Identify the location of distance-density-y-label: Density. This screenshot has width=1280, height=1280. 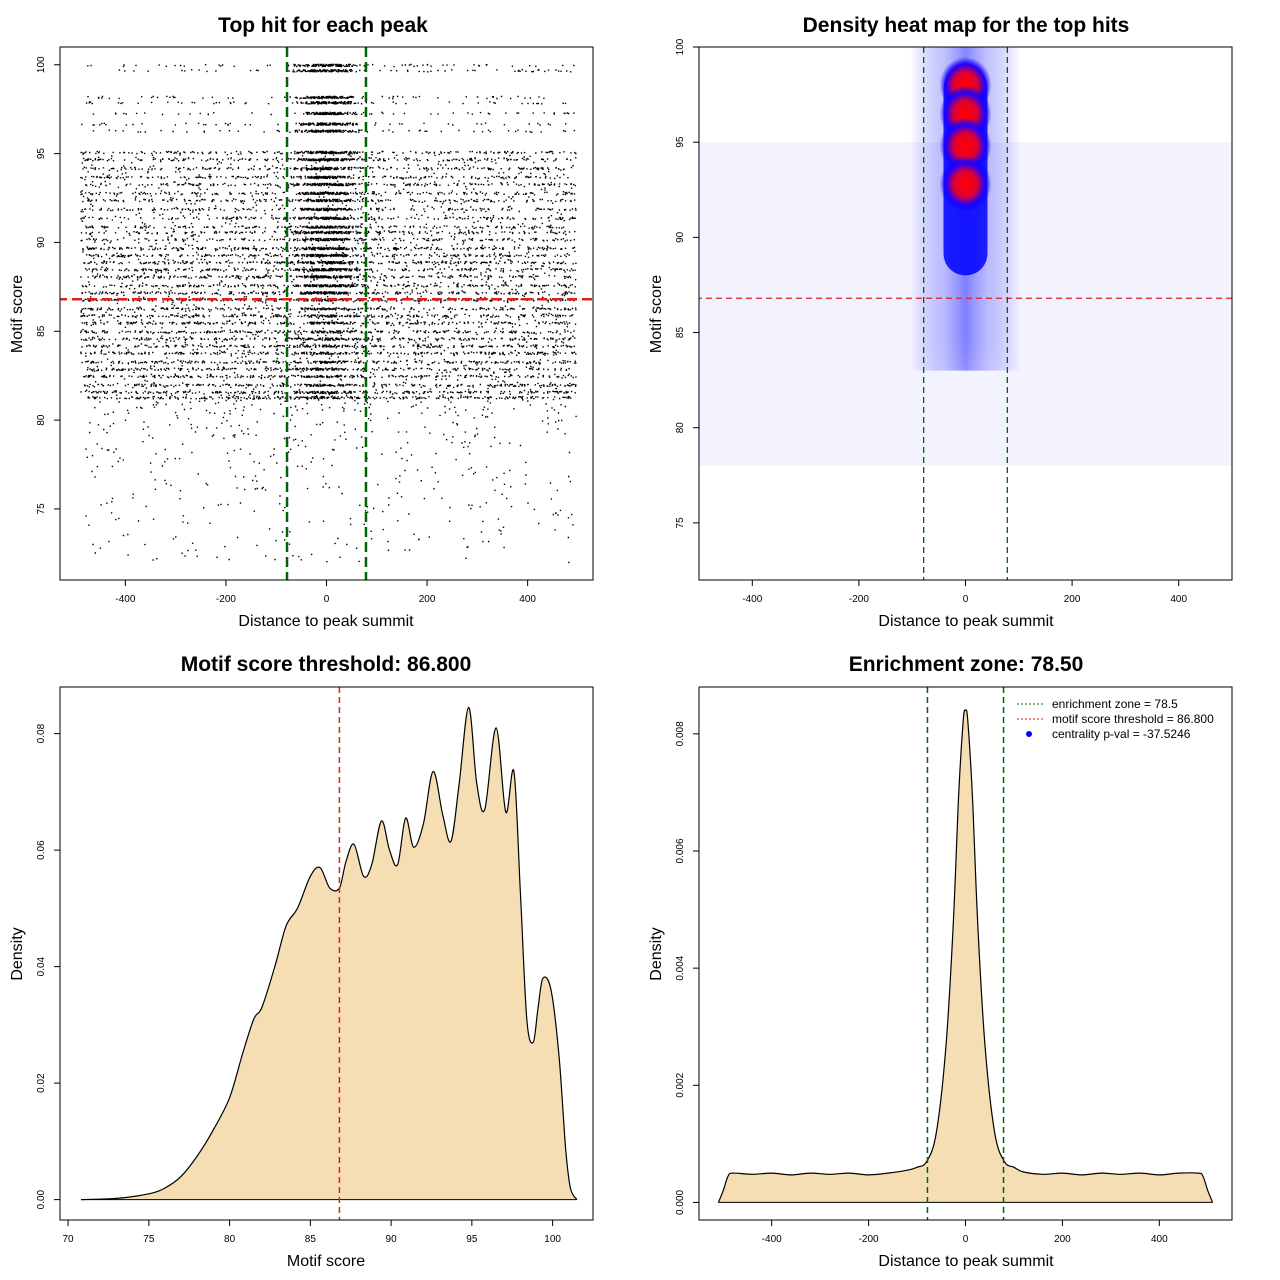
(656, 953).